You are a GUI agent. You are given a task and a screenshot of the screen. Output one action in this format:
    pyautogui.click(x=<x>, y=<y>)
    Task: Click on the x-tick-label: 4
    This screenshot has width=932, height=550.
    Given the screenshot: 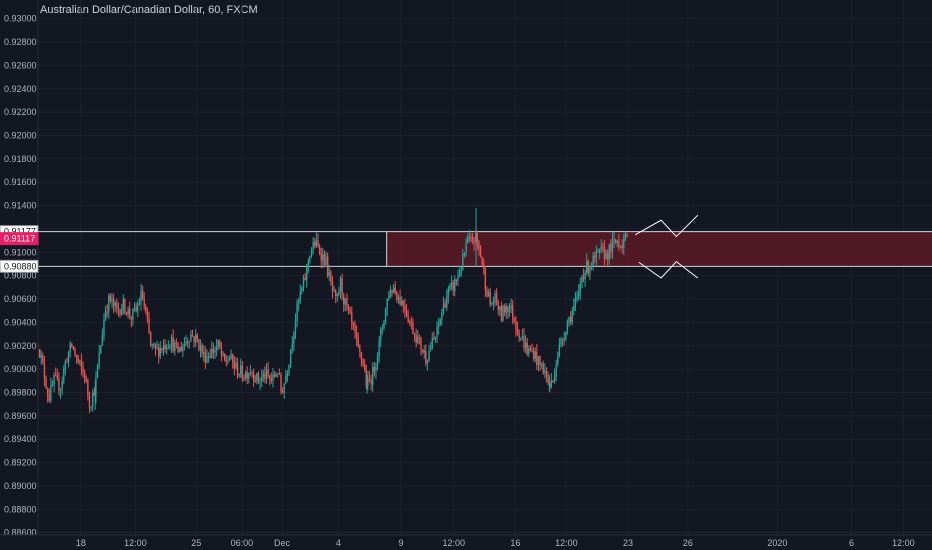 What is the action you would take?
    pyautogui.click(x=338, y=543)
    